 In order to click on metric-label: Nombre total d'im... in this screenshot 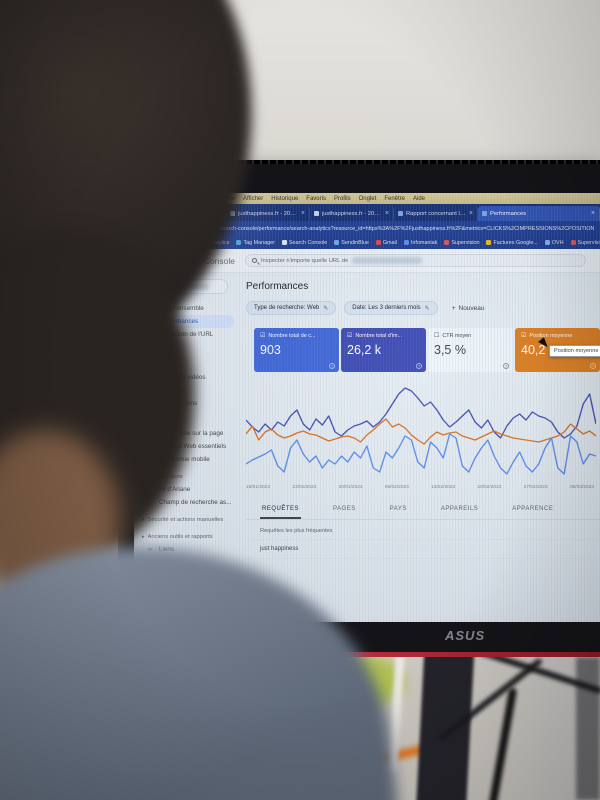, I will do `click(378, 336)`.